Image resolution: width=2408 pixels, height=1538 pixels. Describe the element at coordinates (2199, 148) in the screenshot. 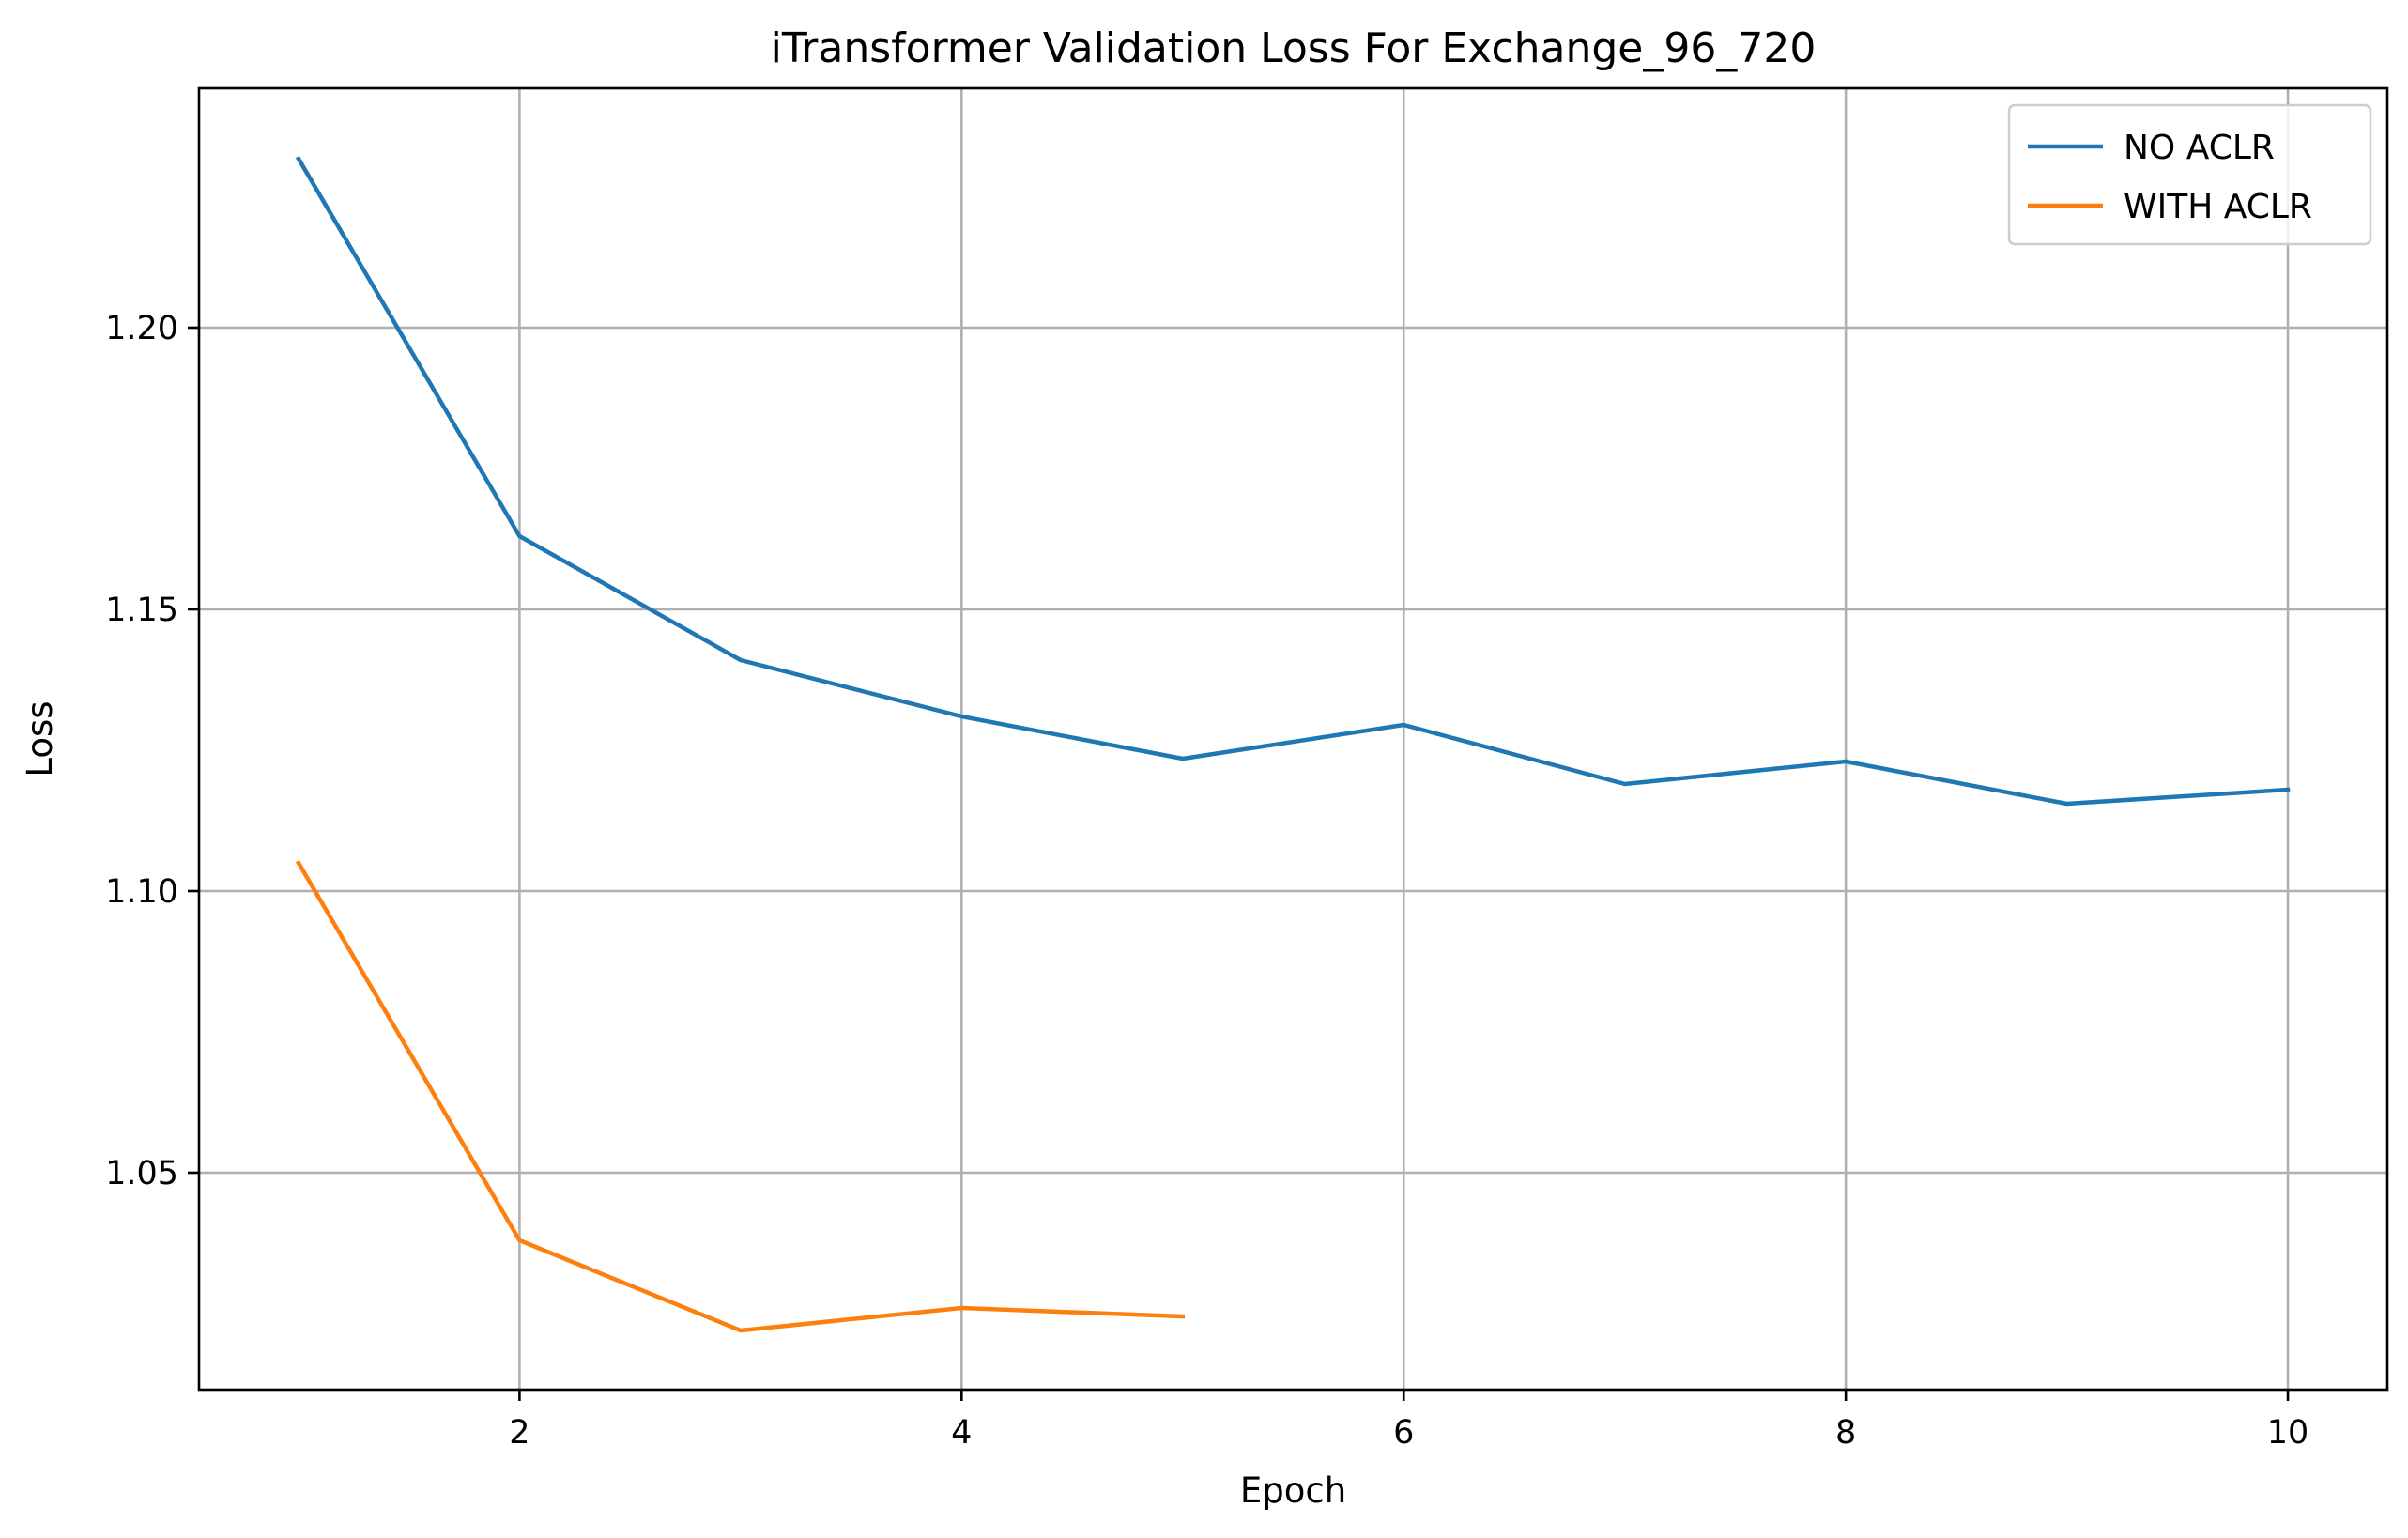

I see `legend-label: NO ACLR` at that location.